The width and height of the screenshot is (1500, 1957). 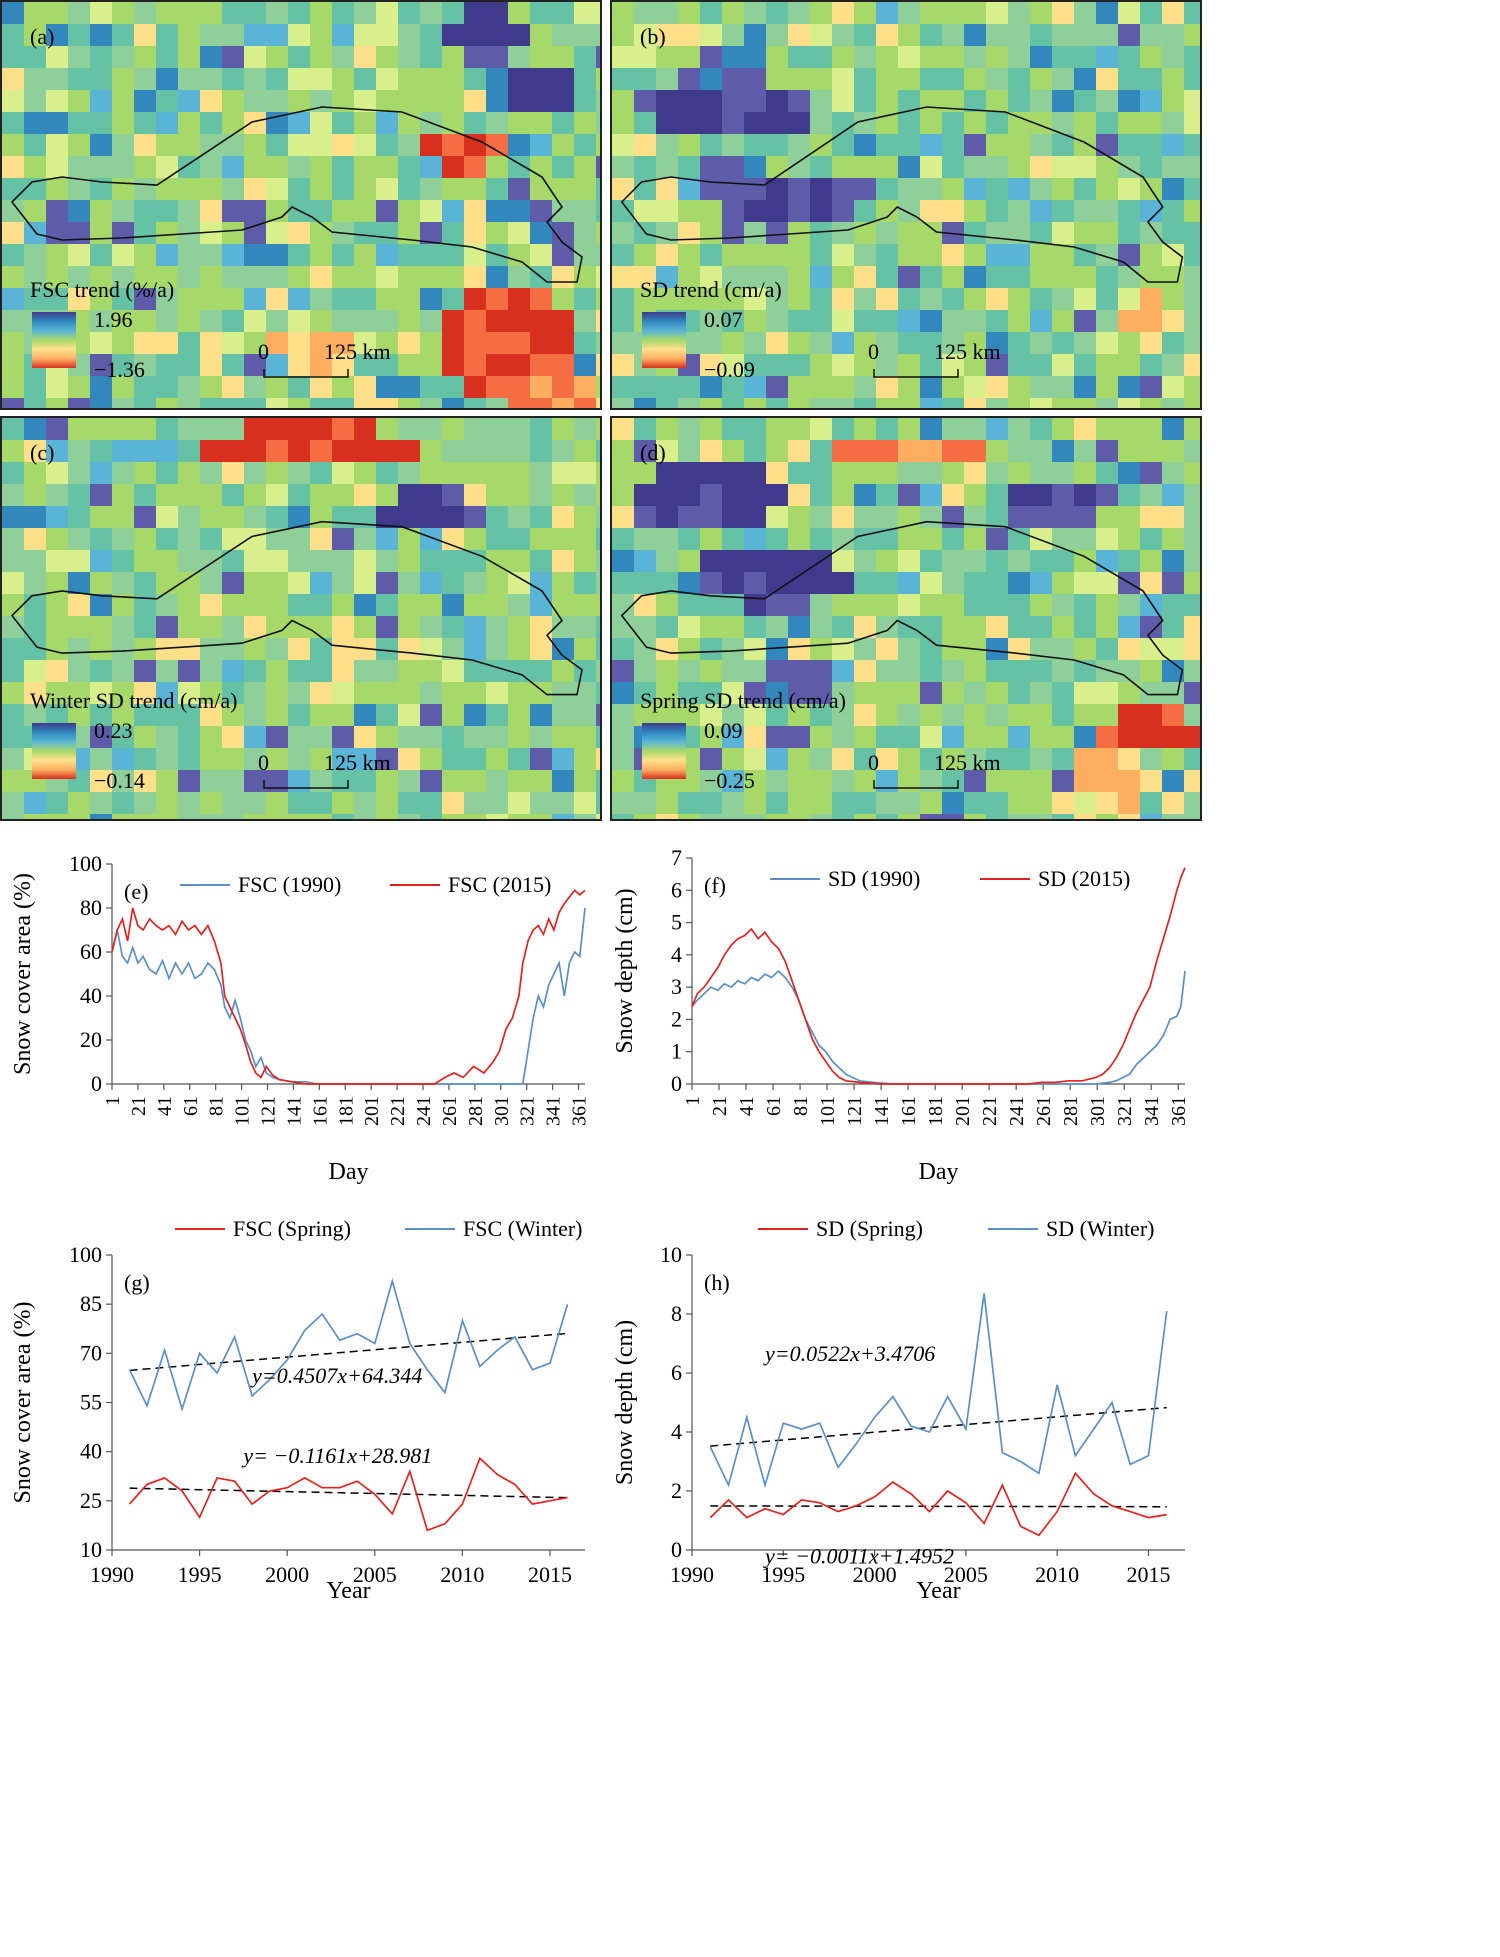 What do you see at coordinates (1152, 1111) in the screenshot?
I see `x-tick-label: 341` at bounding box center [1152, 1111].